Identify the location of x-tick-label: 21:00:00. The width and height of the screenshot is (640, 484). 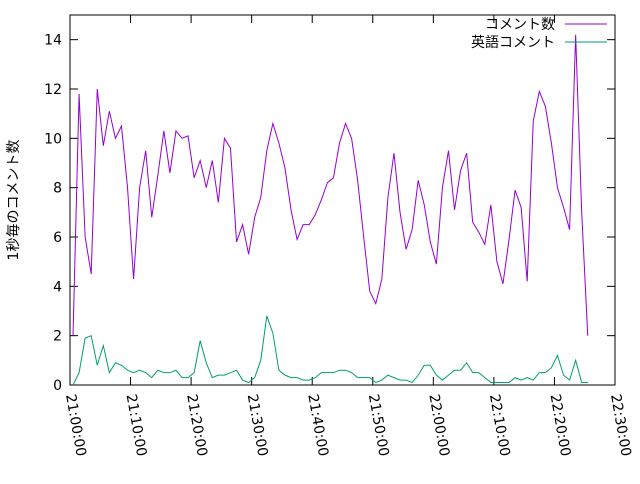
(75, 425).